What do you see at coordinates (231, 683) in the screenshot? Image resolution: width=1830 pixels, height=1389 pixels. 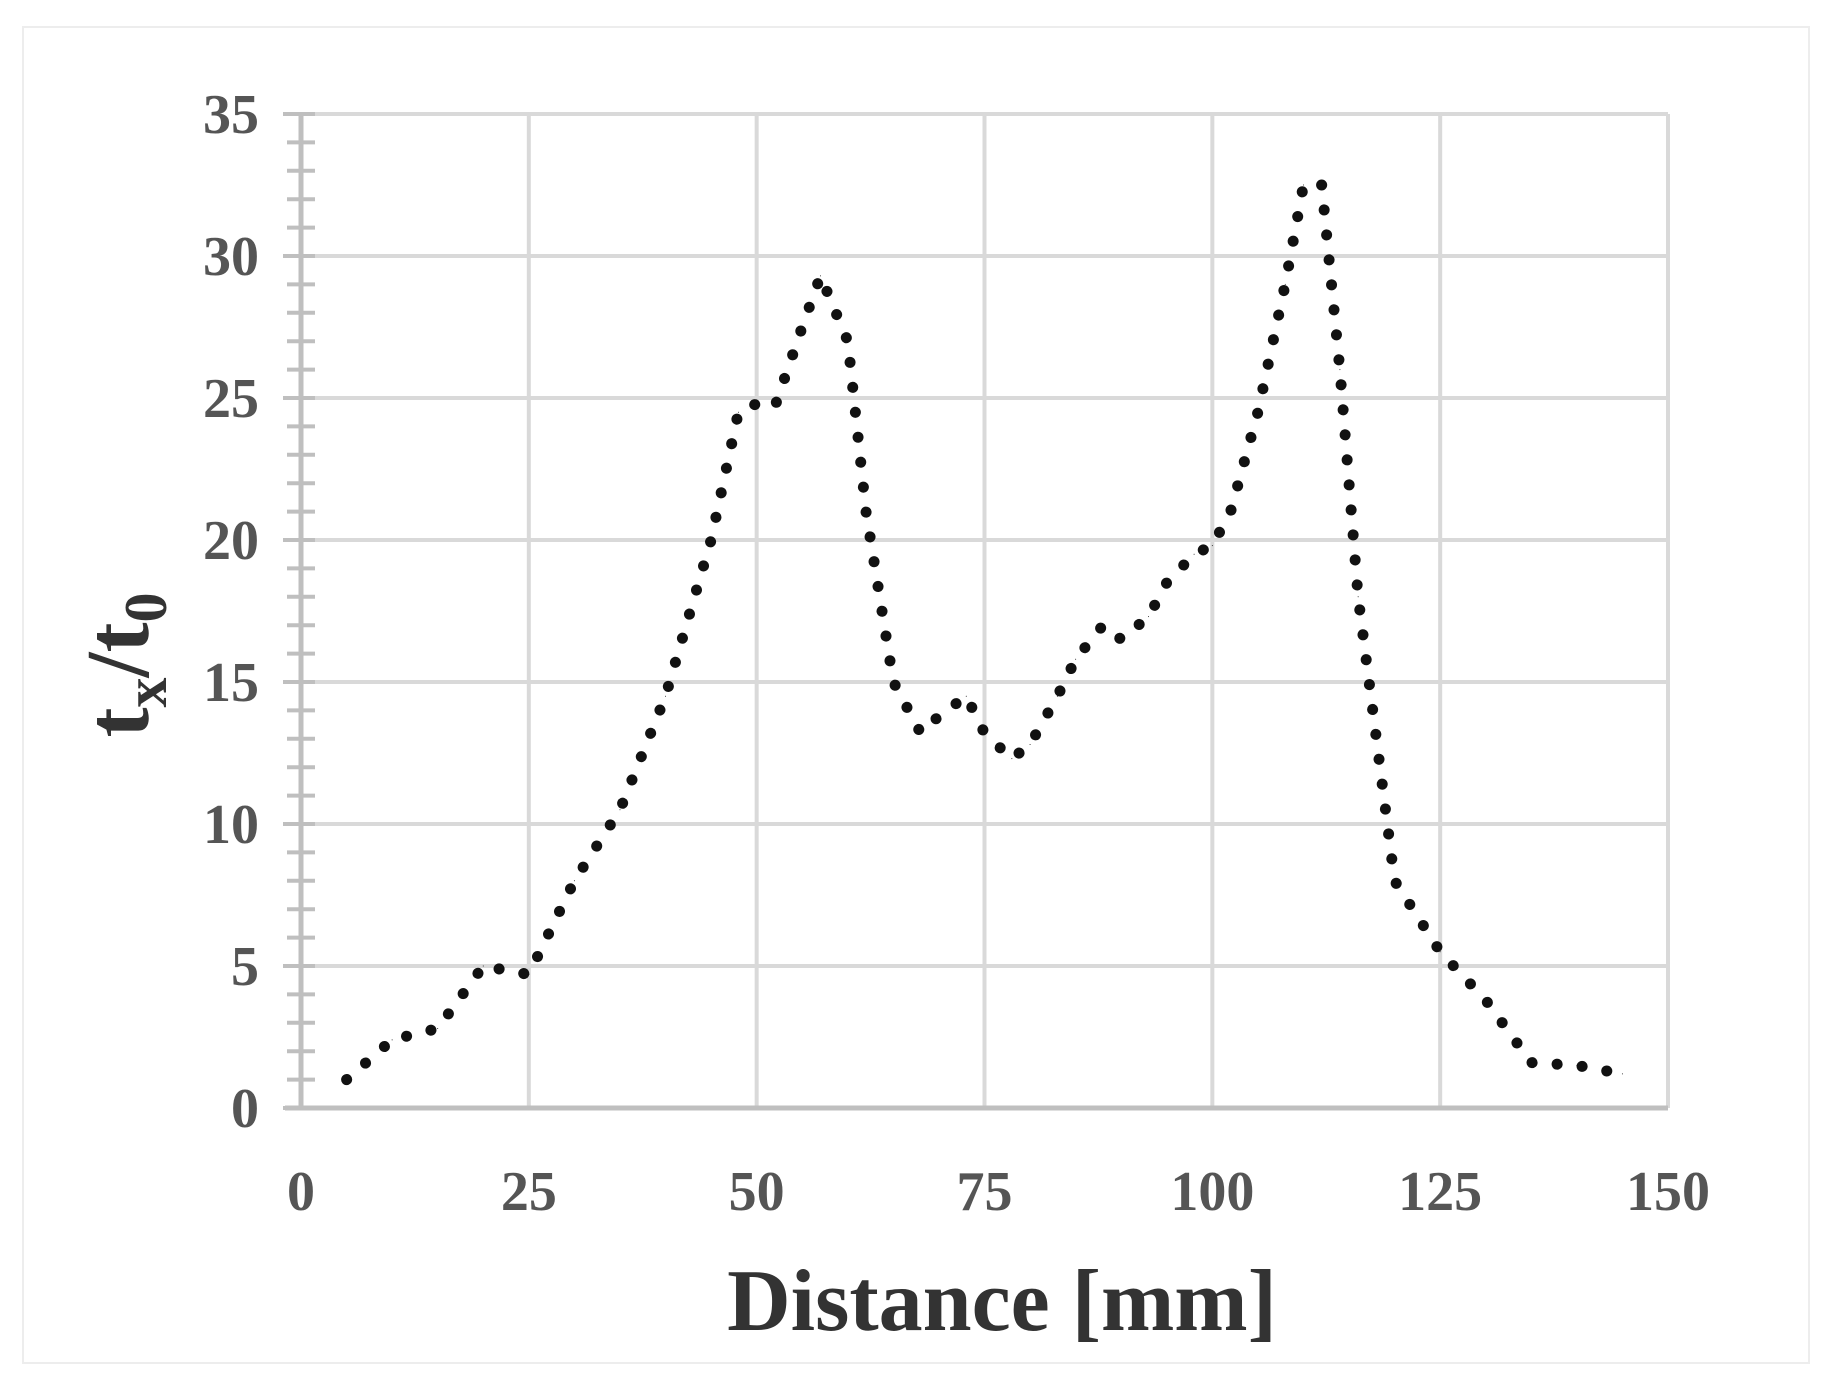 I see `y-tick-label: 15` at bounding box center [231, 683].